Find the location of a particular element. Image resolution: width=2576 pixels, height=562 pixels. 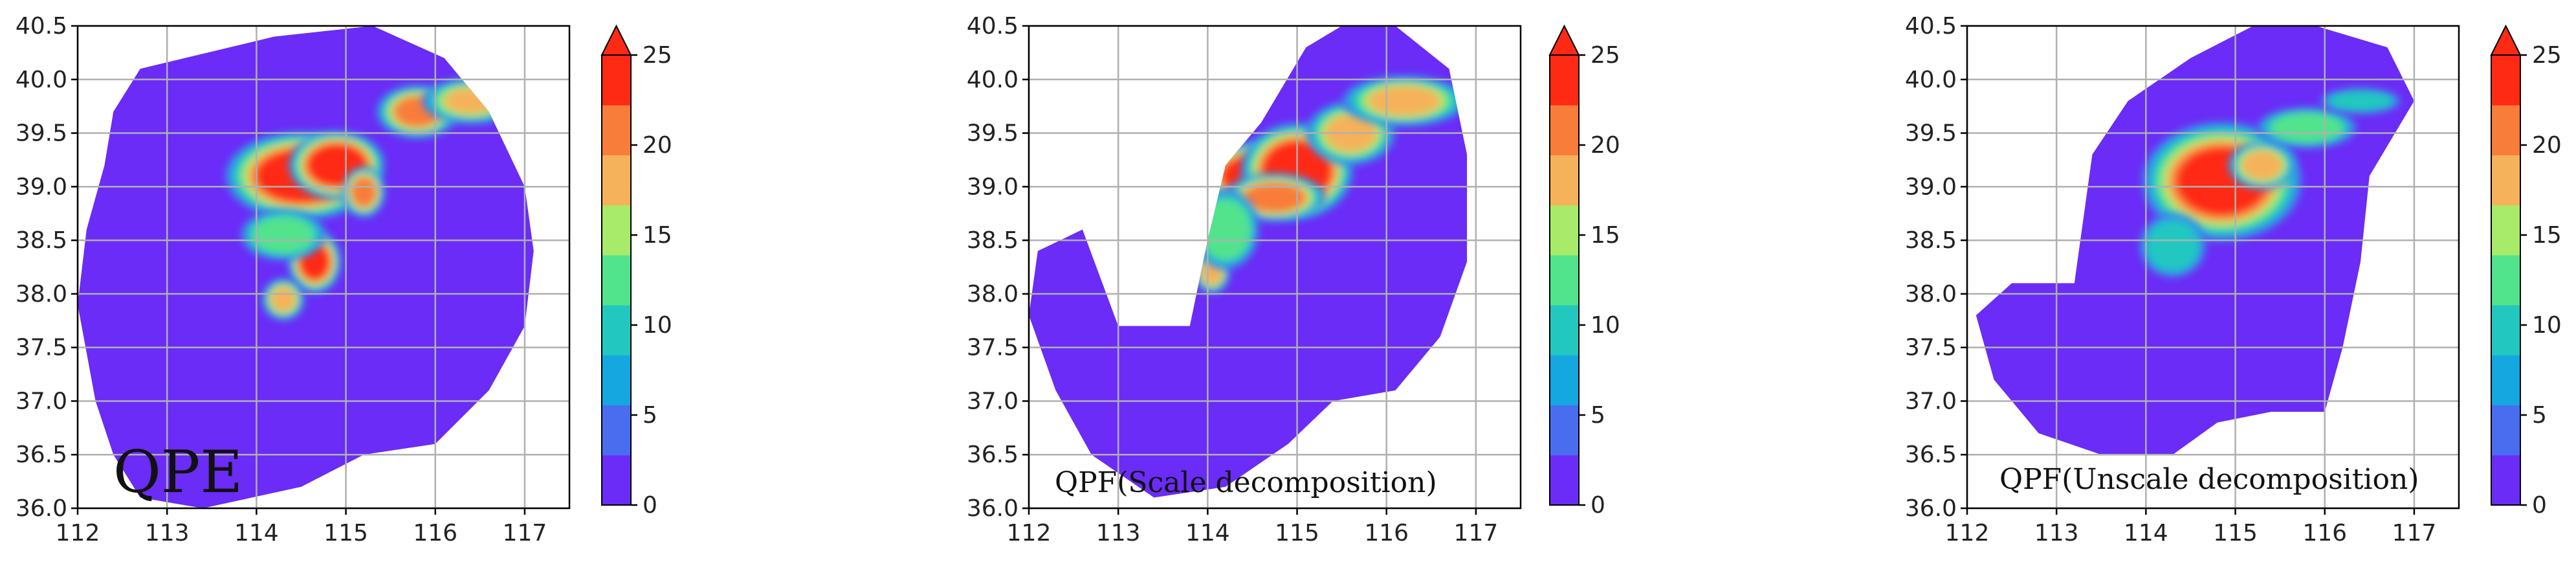

panel-title: QPE is located at coordinates (178, 472).